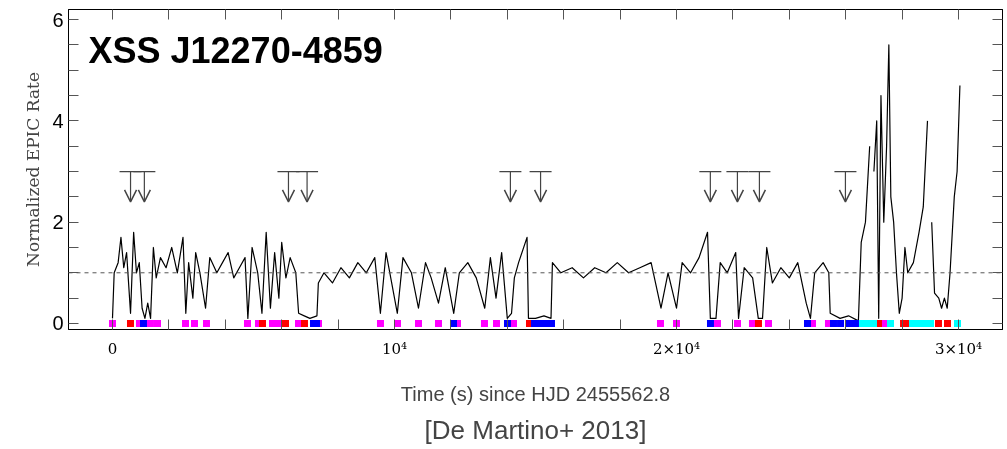  What do you see at coordinates (58, 222) in the screenshot?
I see `y-tick-label: 2` at bounding box center [58, 222].